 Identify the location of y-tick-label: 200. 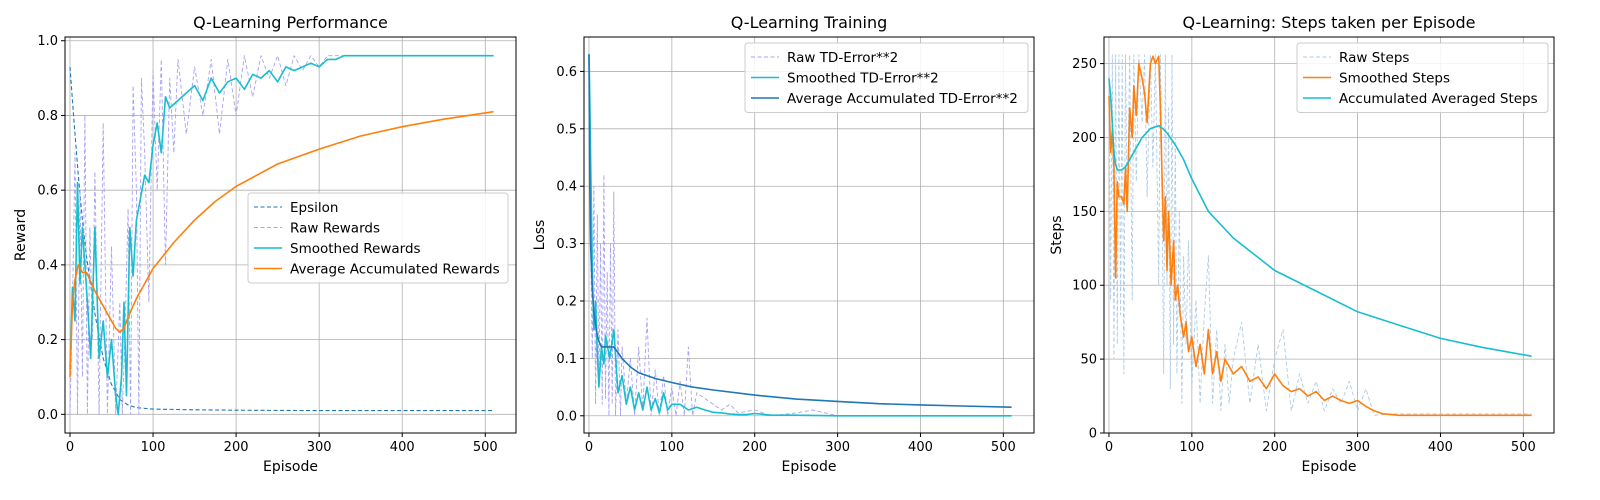
(1084, 138).